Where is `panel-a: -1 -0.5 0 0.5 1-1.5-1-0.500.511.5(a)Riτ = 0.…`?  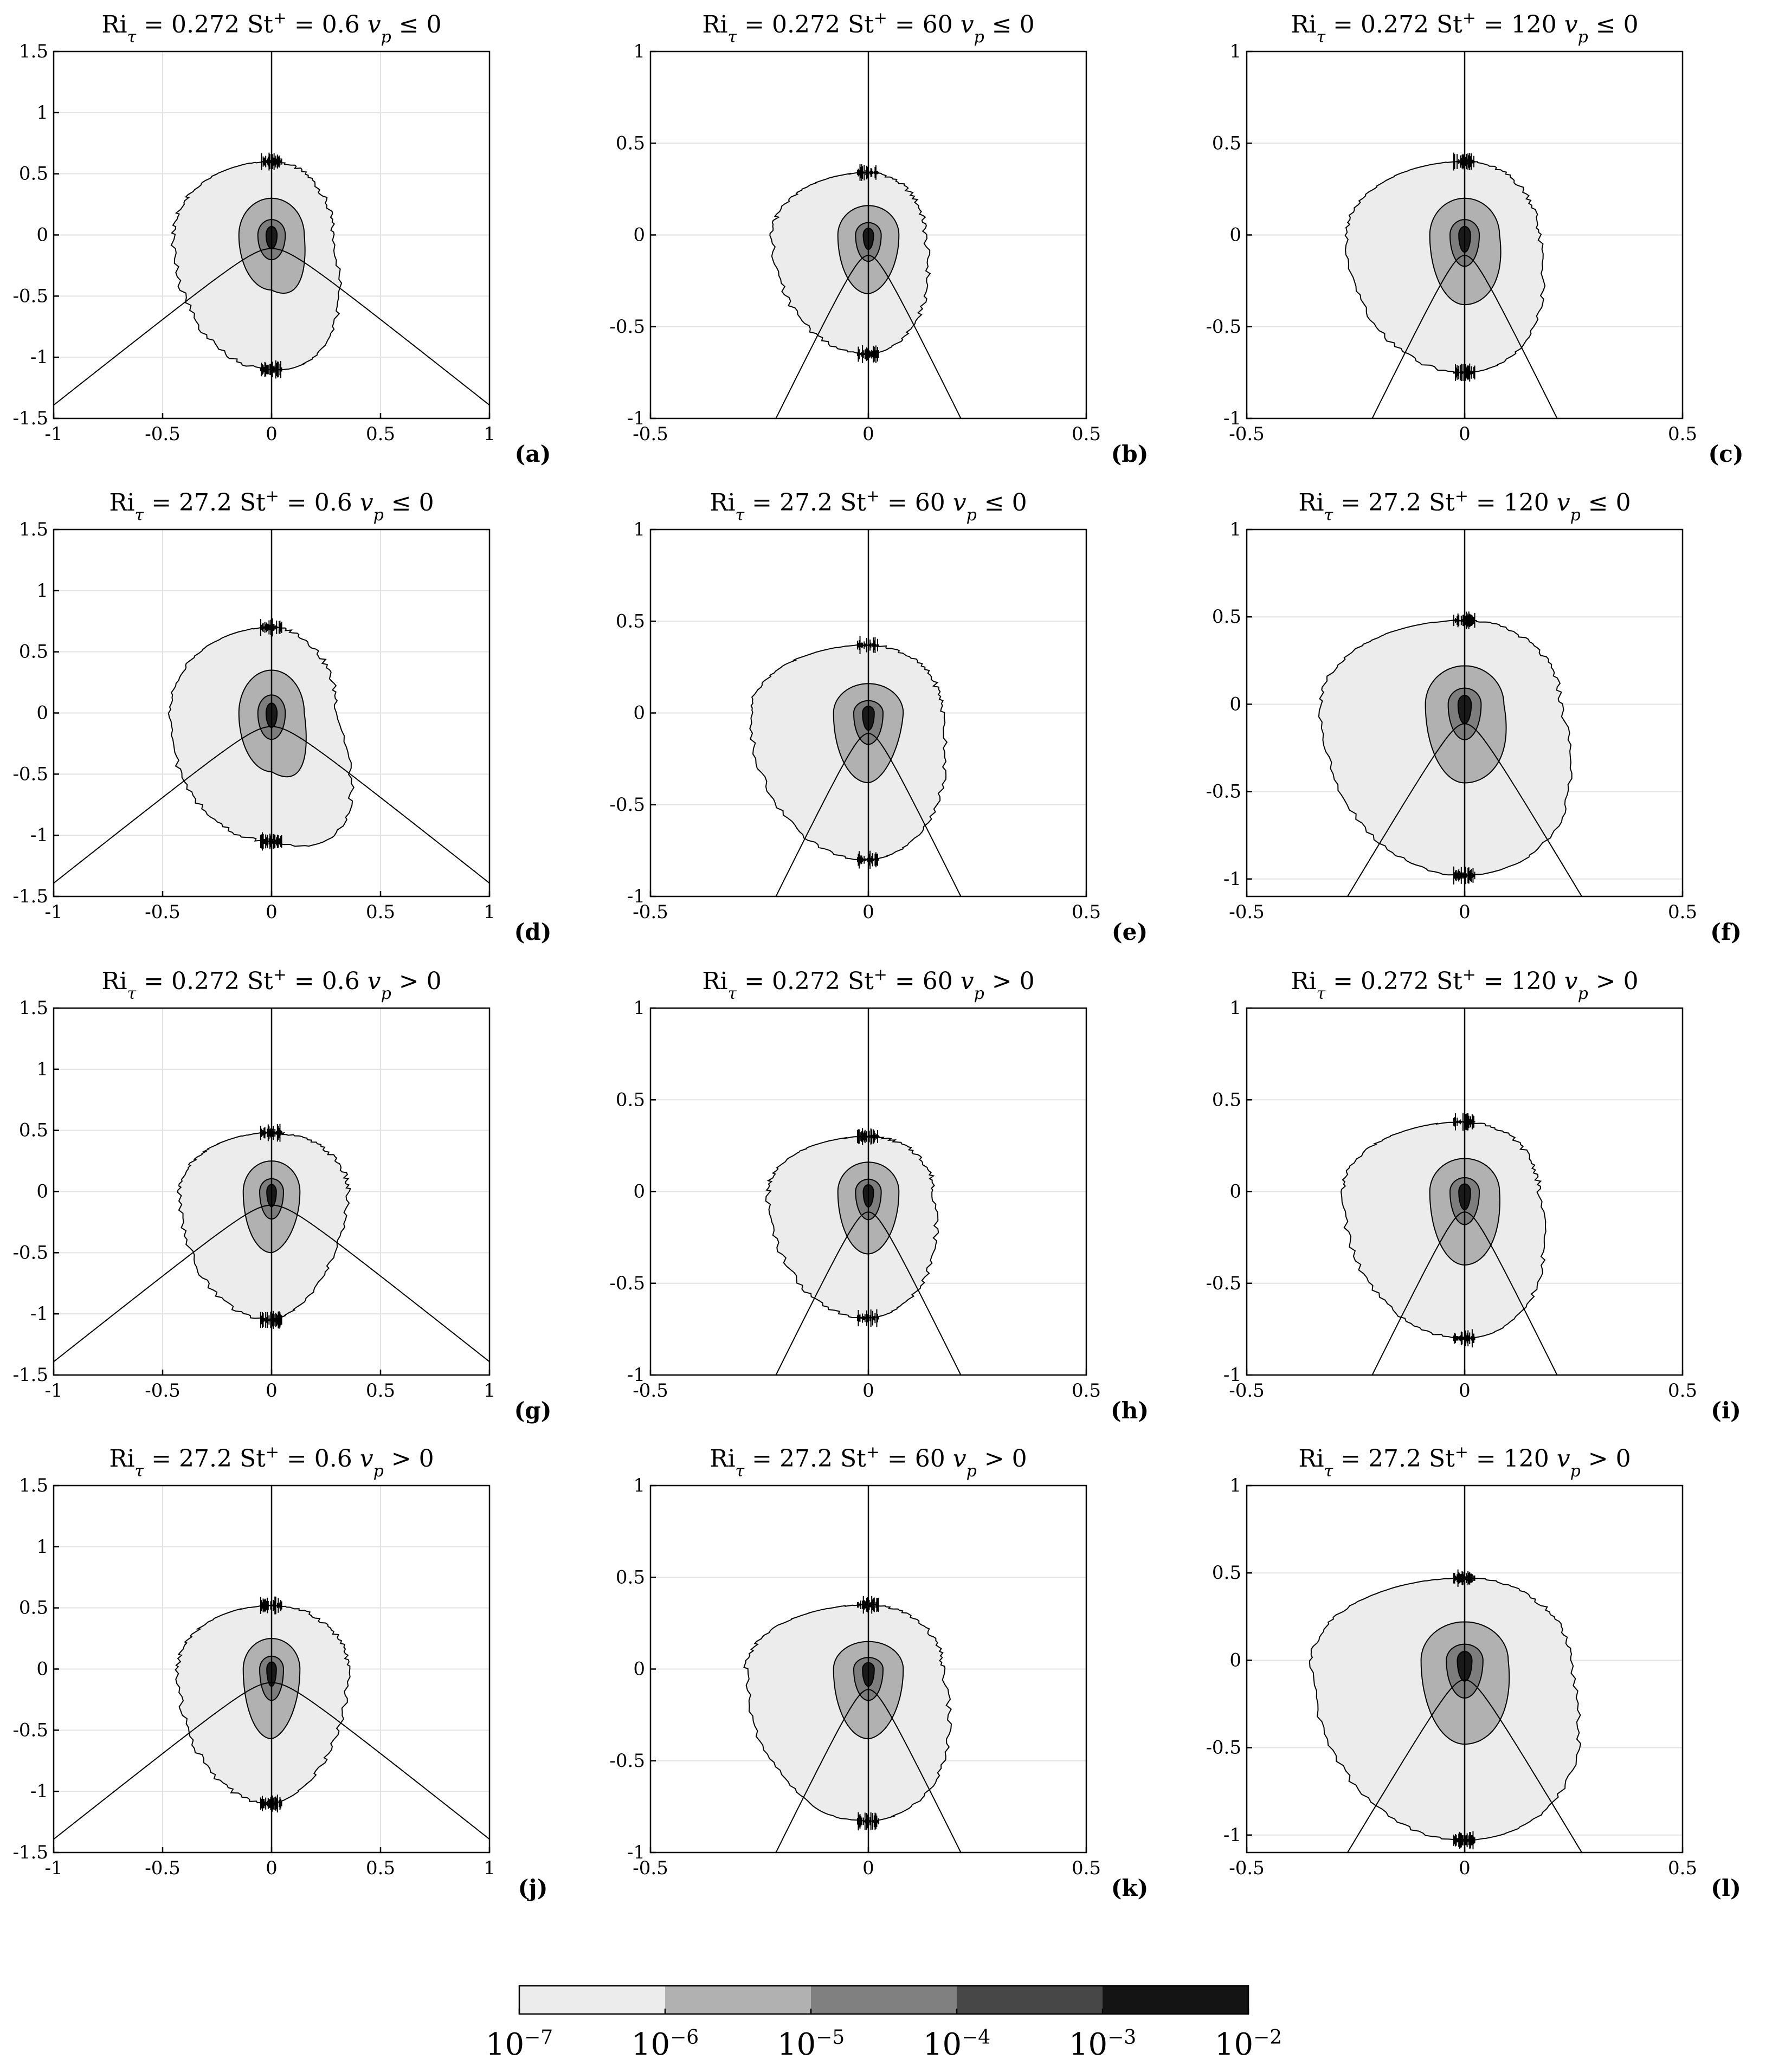 panel-a: -1 -0.5 0 0.5 1-1.5-1-0.500.511.5(a)Riτ = 0.… is located at coordinates (281, 238).